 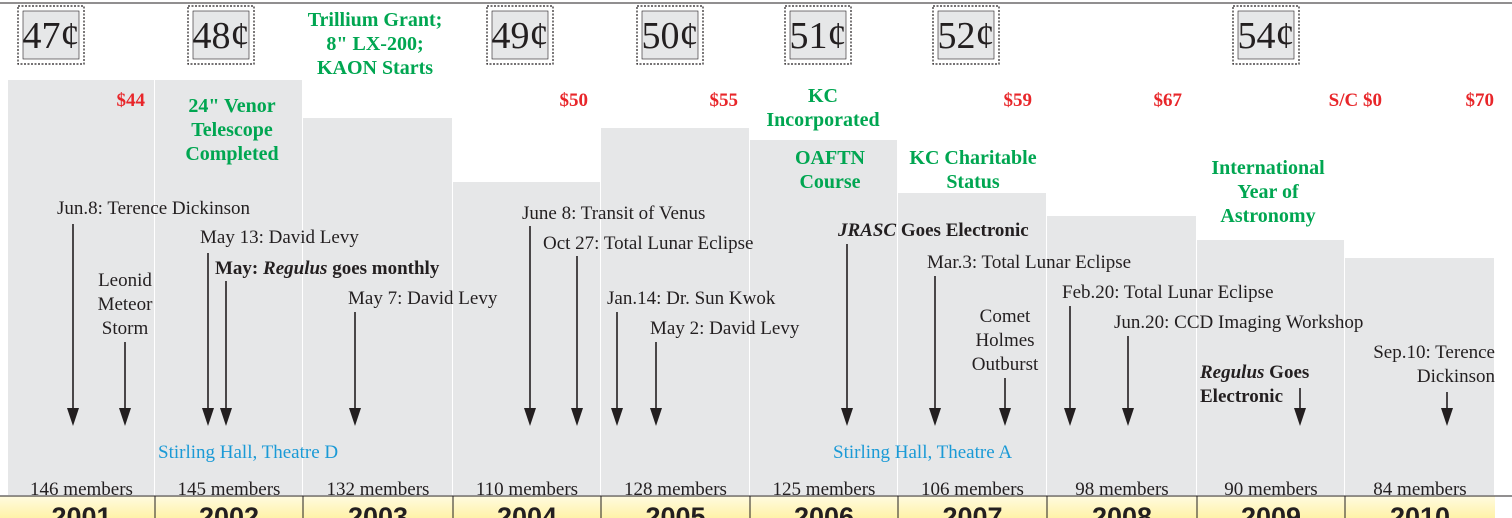 What do you see at coordinates (229, 510) in the screenshot?
I see `year: 2002` at bounding box center [229, 510].